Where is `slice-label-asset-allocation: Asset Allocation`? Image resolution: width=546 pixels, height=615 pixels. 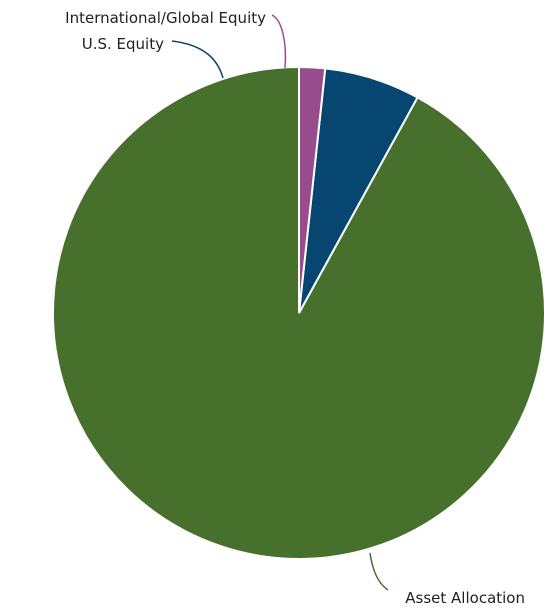 slice-label-asset-allocation: Asset Allocation is located at coordinates (465, 598).